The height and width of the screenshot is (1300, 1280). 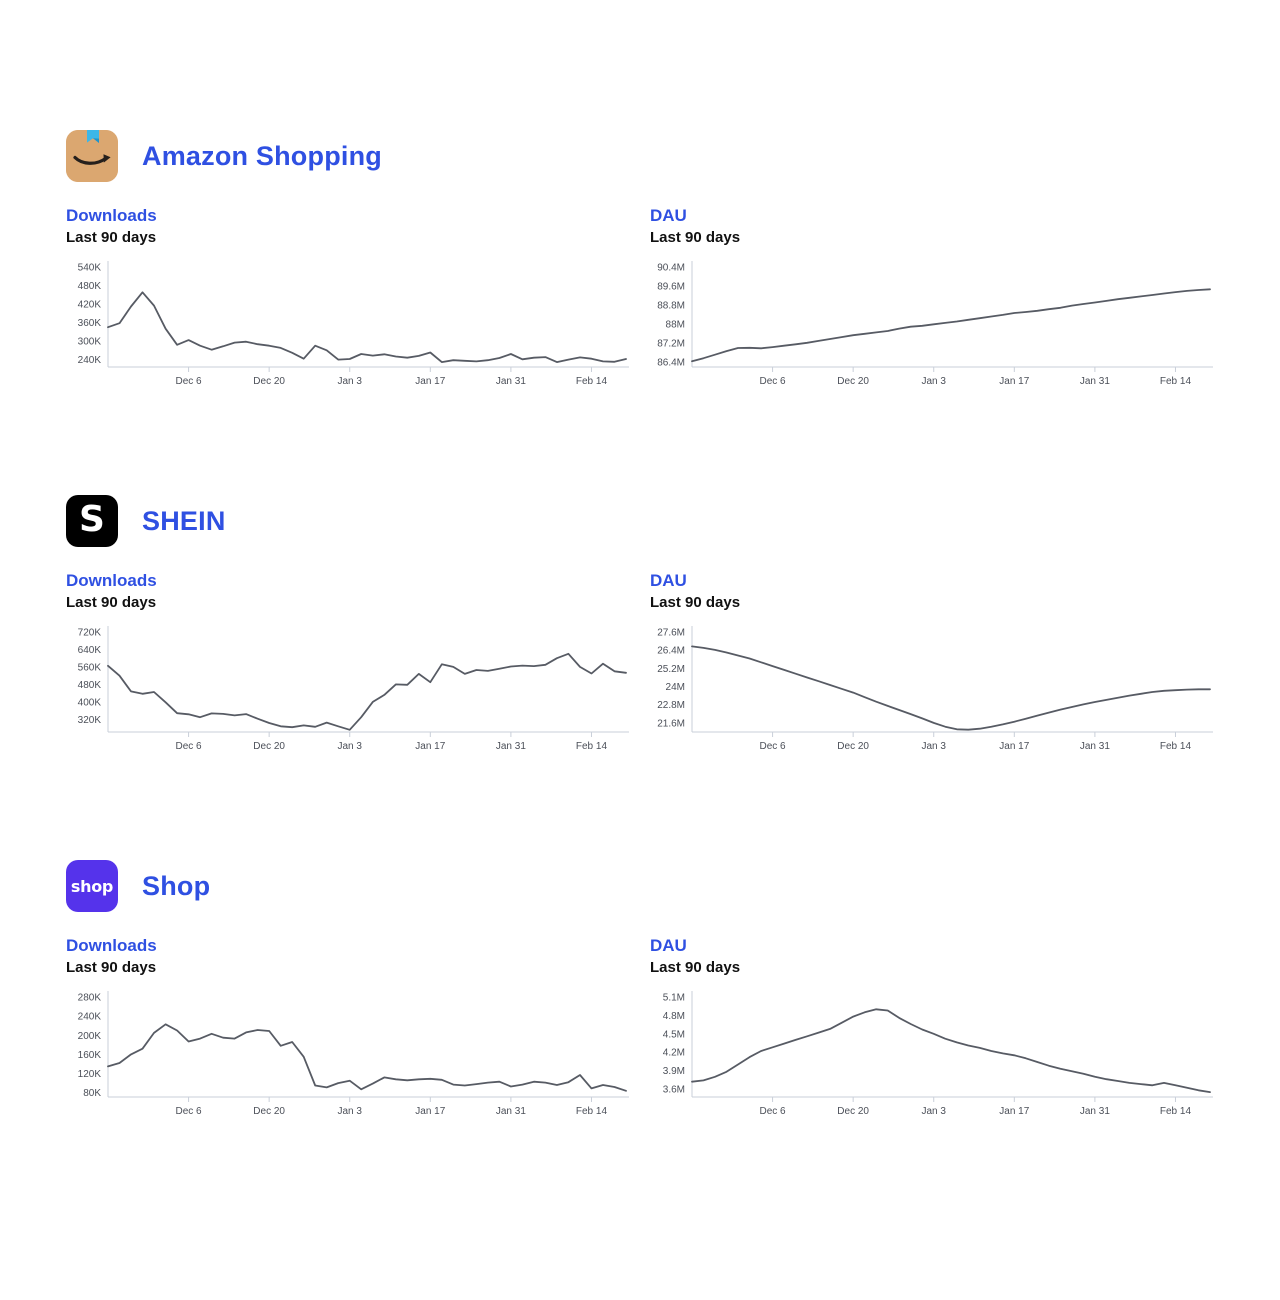 What do you see at coordinates (671, 633) in the screenshot?
I see `y-tick-label: 27.6M` at bounding box center [671, 633].